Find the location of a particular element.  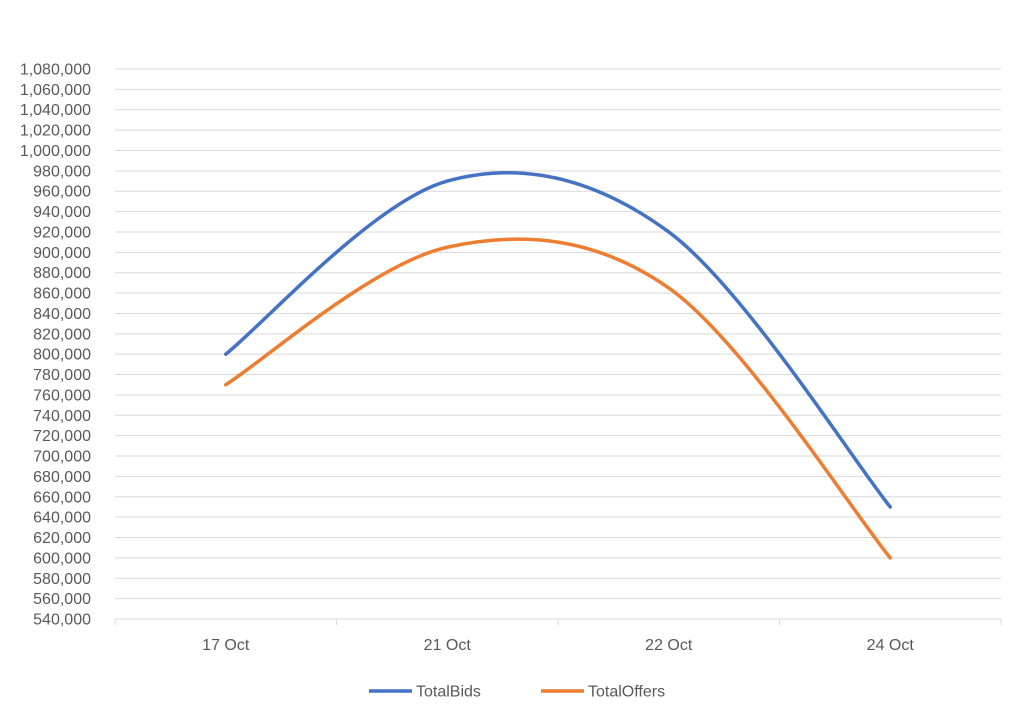

y-tick-label: 640,000 is located at coordinates (62, 518).